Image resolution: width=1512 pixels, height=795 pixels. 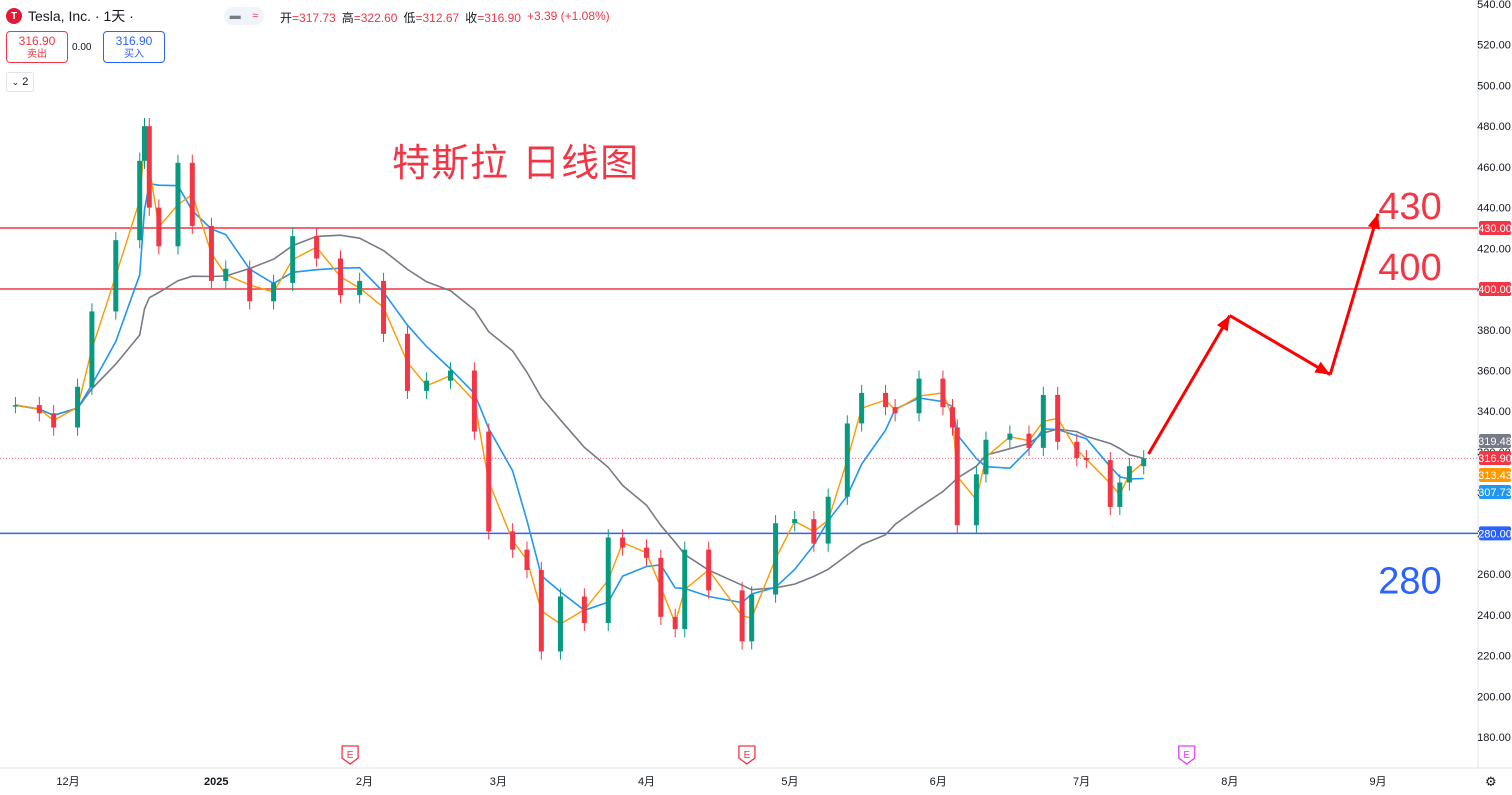 I want to click on price-tick-label: 480.00, so click(x=1494, y=127).